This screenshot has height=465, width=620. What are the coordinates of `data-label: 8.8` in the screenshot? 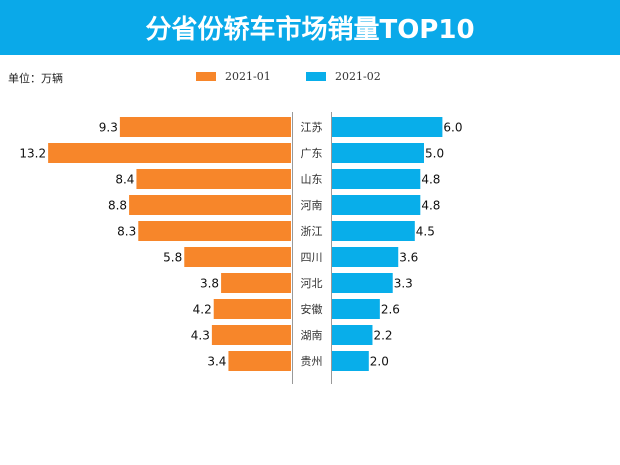 It's located at (117, 206).